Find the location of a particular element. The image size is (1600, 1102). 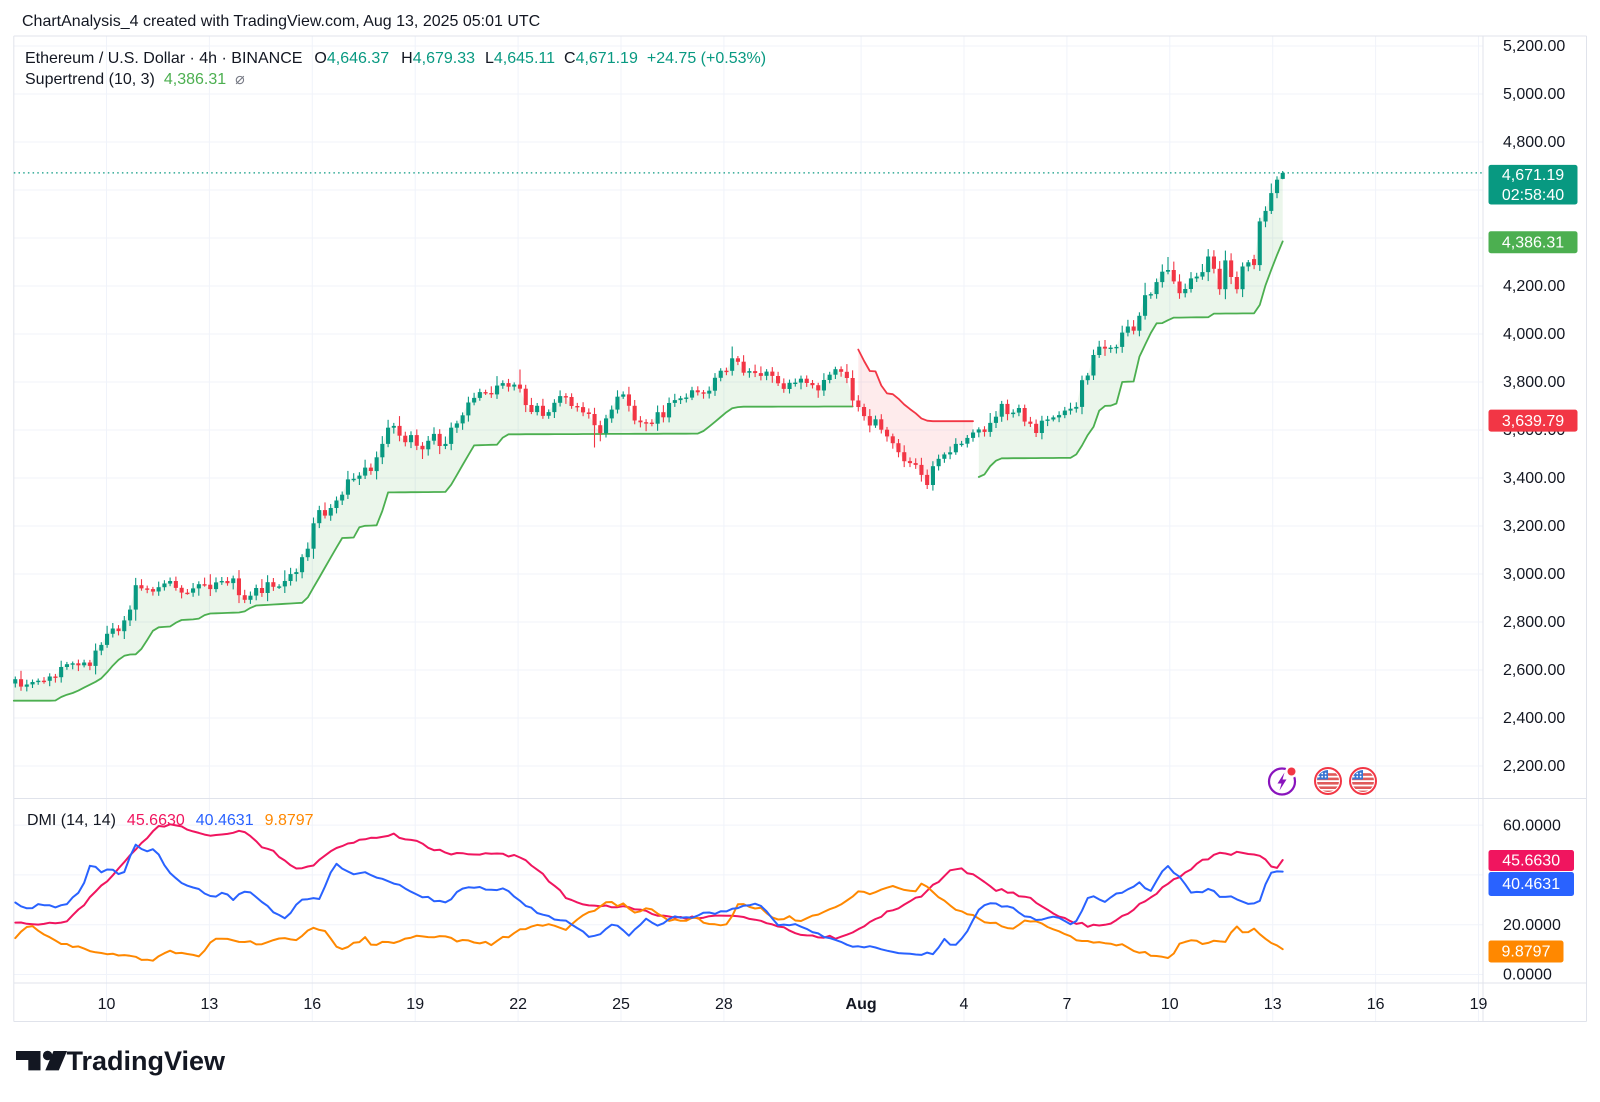

svg-text: 5,000.00 is located at coordinates (1534, 94).